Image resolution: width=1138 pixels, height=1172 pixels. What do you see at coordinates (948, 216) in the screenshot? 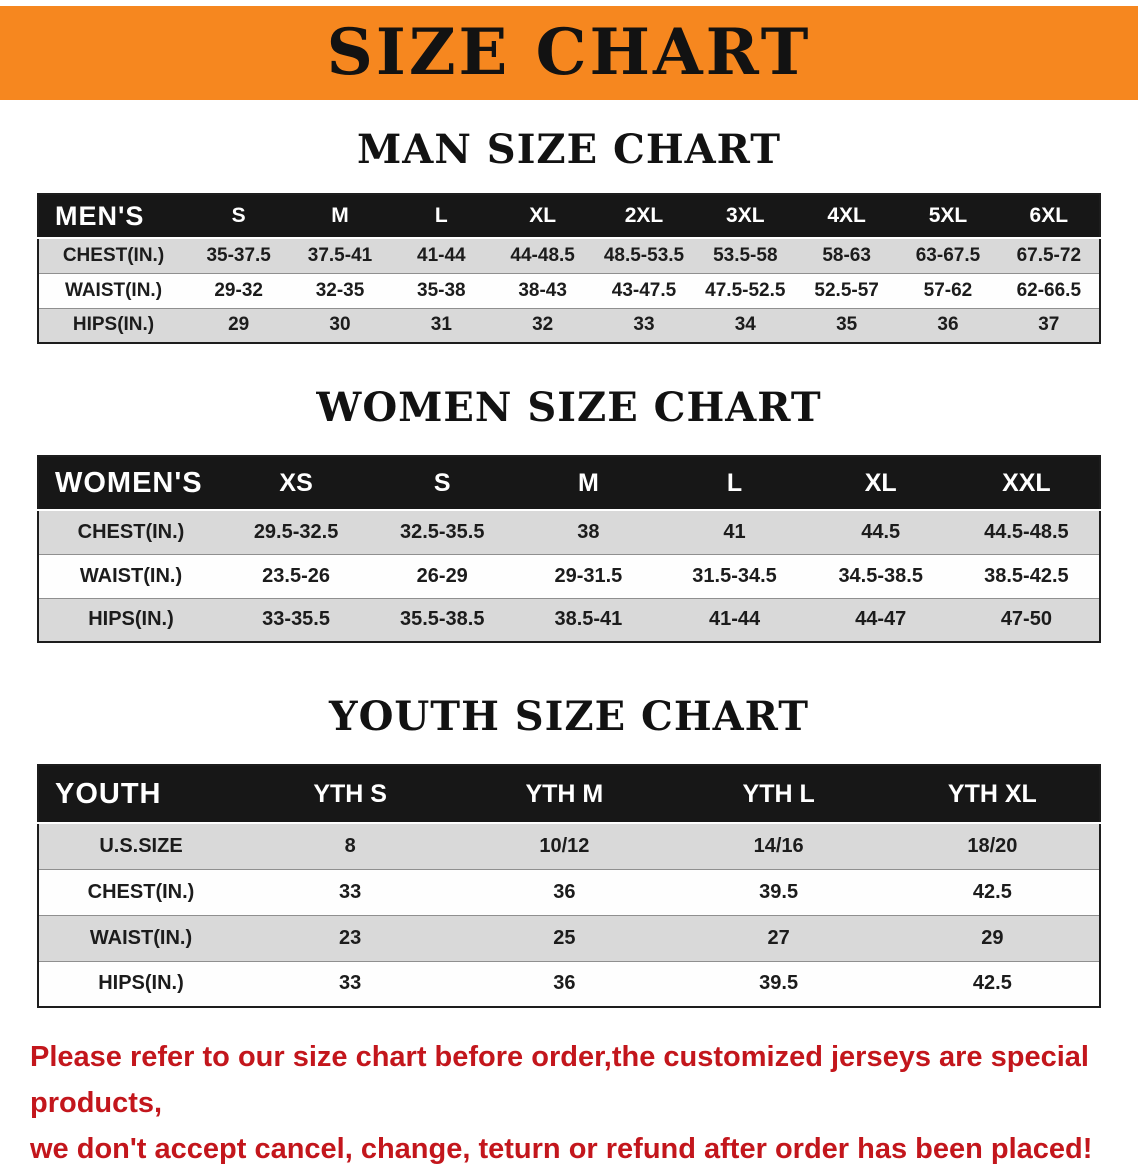
I see `size-column-header: 5XL` at bounding box center [948, 216].